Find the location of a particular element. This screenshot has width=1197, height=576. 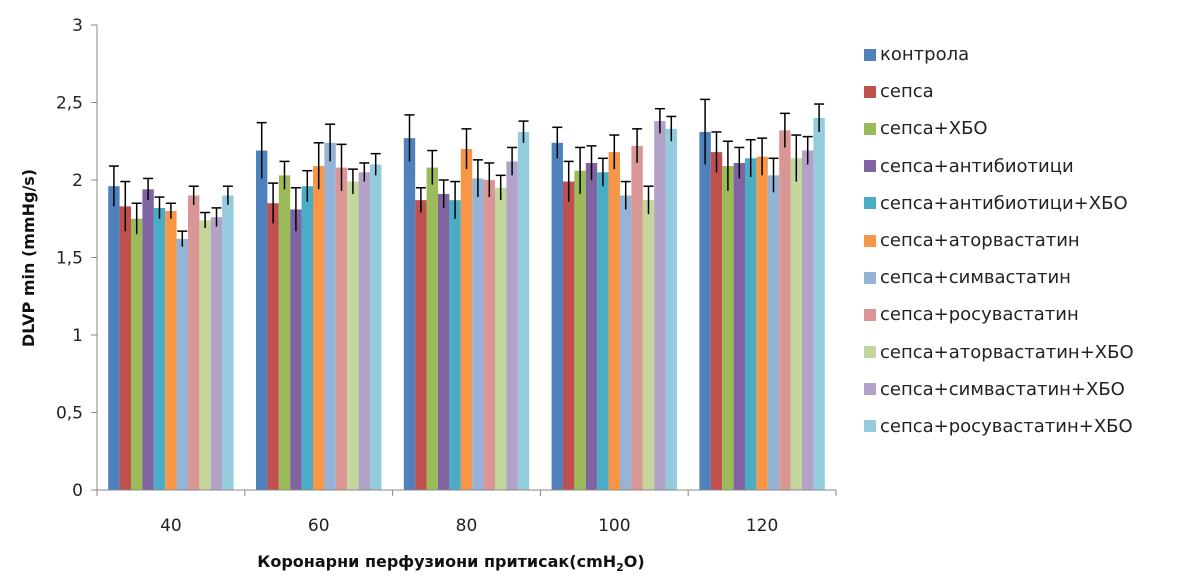

legend-item: сепса+аторвастатин is located at coordinates (1029, 240).